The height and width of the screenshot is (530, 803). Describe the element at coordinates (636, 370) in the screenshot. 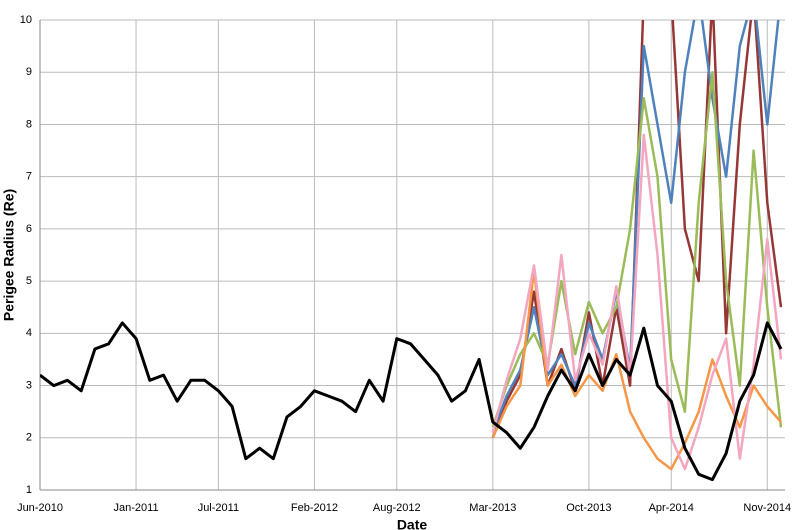

I see `series-line` at that location.